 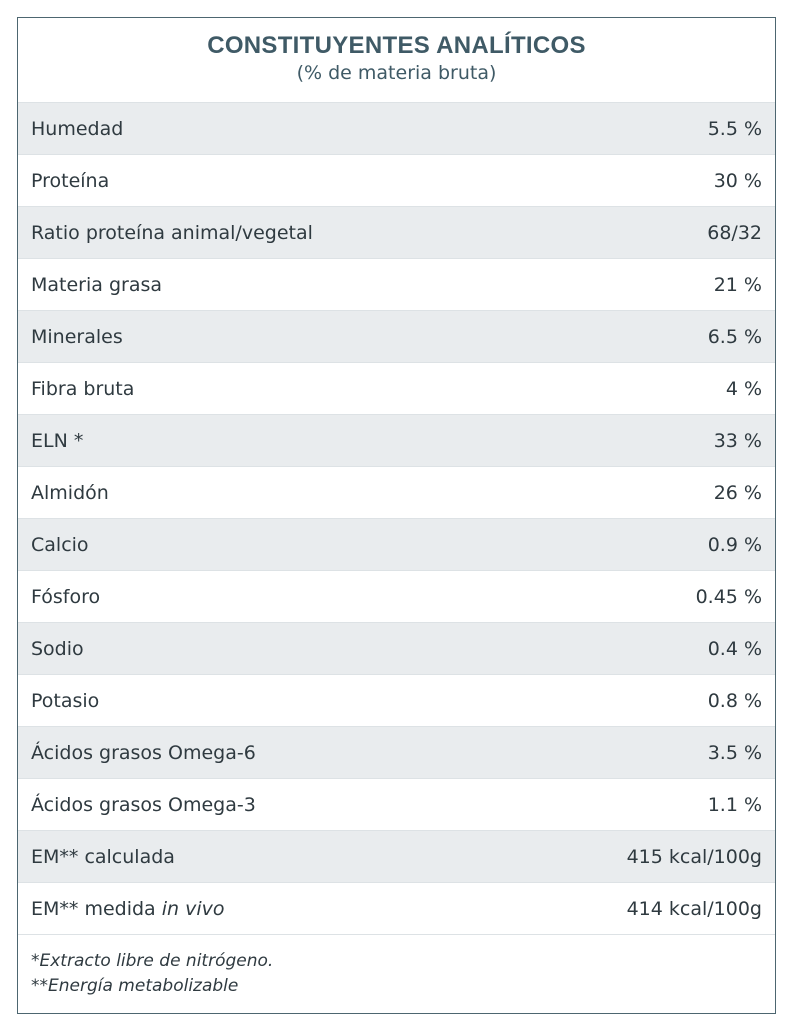 I want to click on row-value: 21 %, so click(x=737, y=284).